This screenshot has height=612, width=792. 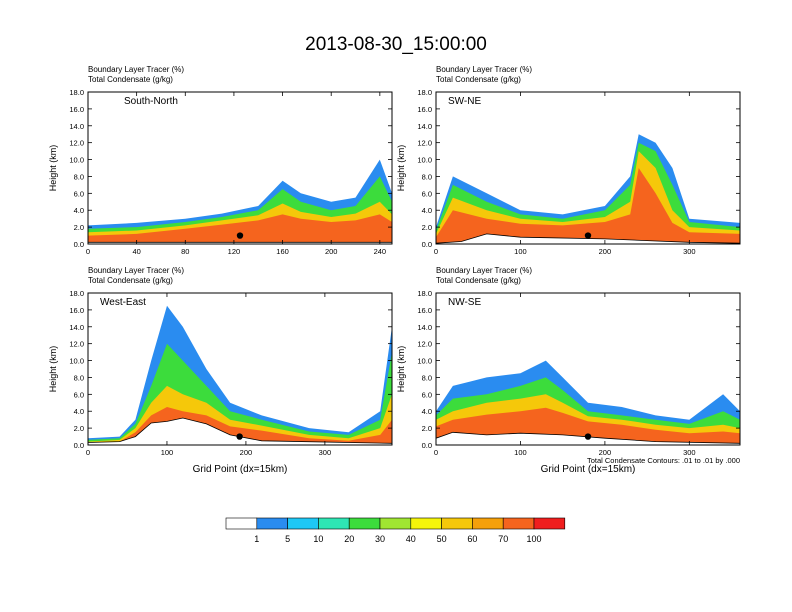 I want to click on colorbar-label: 70, so click(x=503, y=539).